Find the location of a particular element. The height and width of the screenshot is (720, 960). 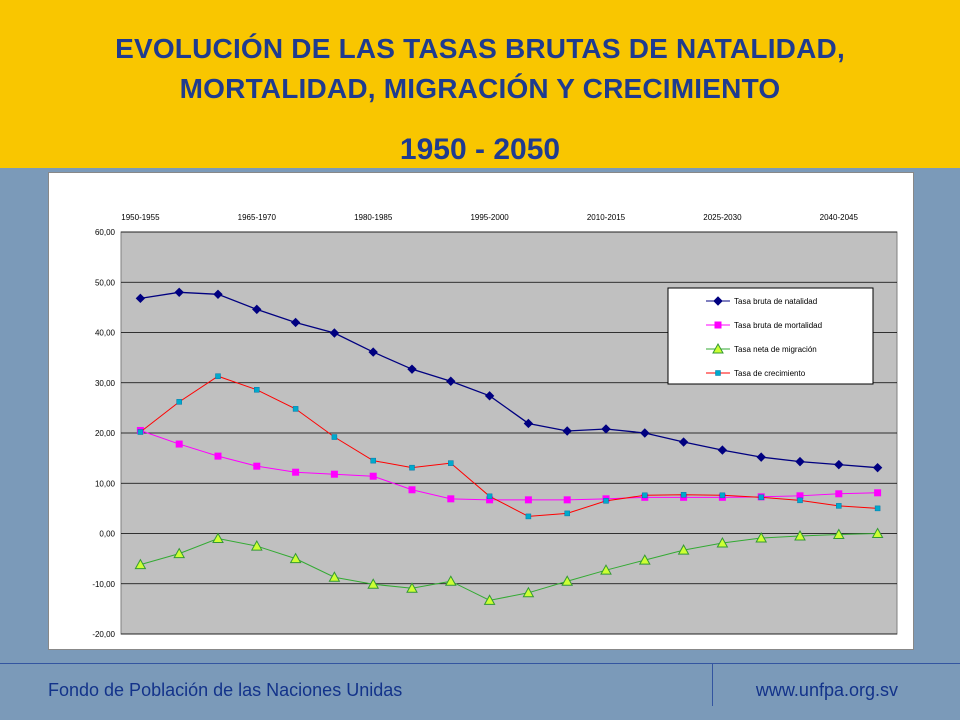

x-tick-label: 2025-2030 is located at coordinates (722, 217).